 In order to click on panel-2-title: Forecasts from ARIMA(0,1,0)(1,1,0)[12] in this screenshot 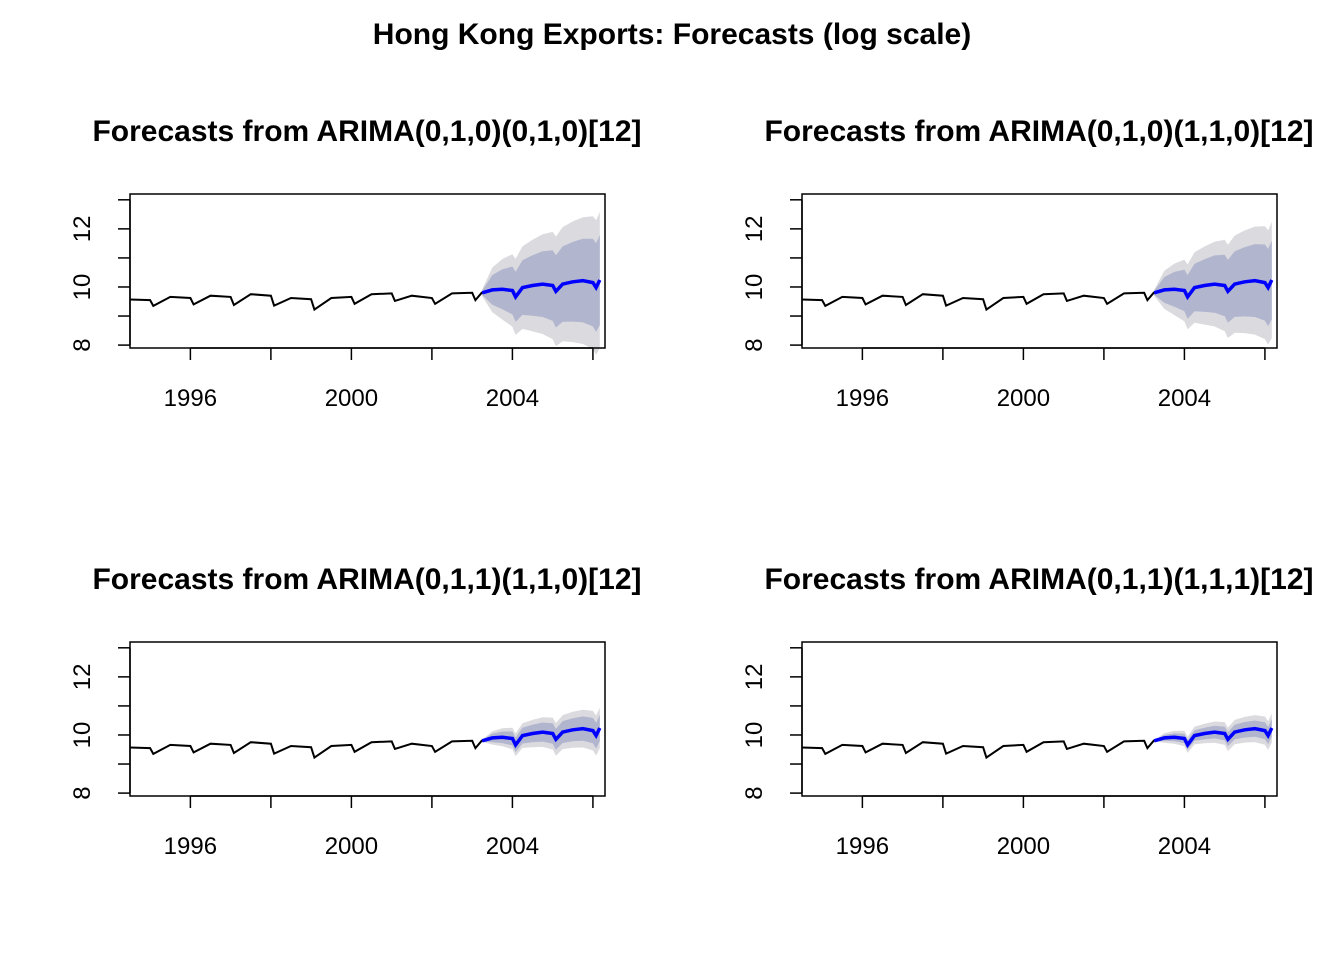, I will do `click(1038, 131)`.